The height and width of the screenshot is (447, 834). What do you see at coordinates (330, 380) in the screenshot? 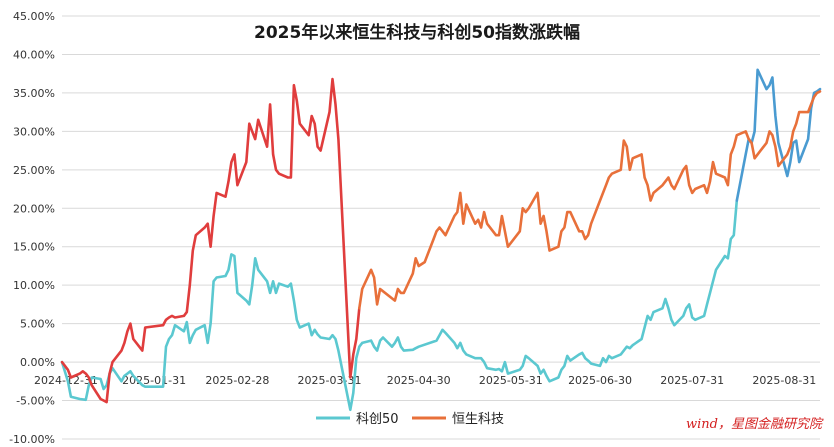
I see `x-tick-label: 2025-03-31` at bounding box center [330, 380].